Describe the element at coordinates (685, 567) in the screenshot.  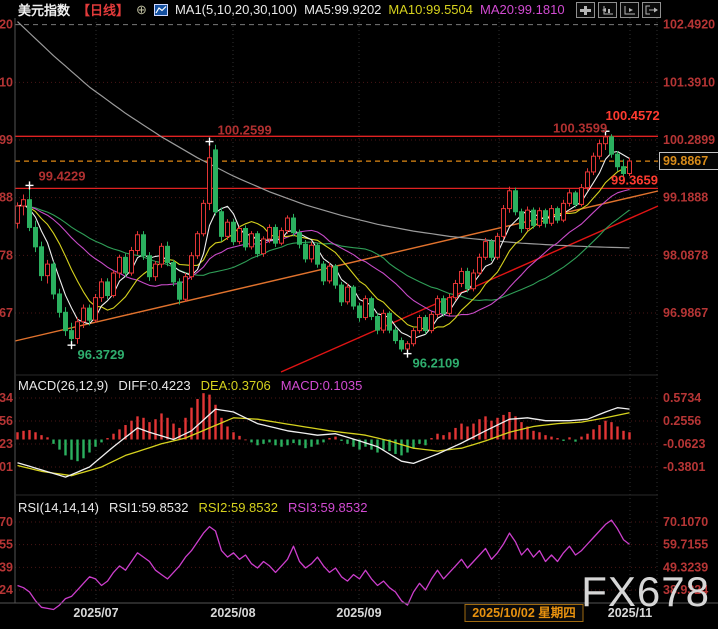
I see `svg-text: 49.3239` at that location.